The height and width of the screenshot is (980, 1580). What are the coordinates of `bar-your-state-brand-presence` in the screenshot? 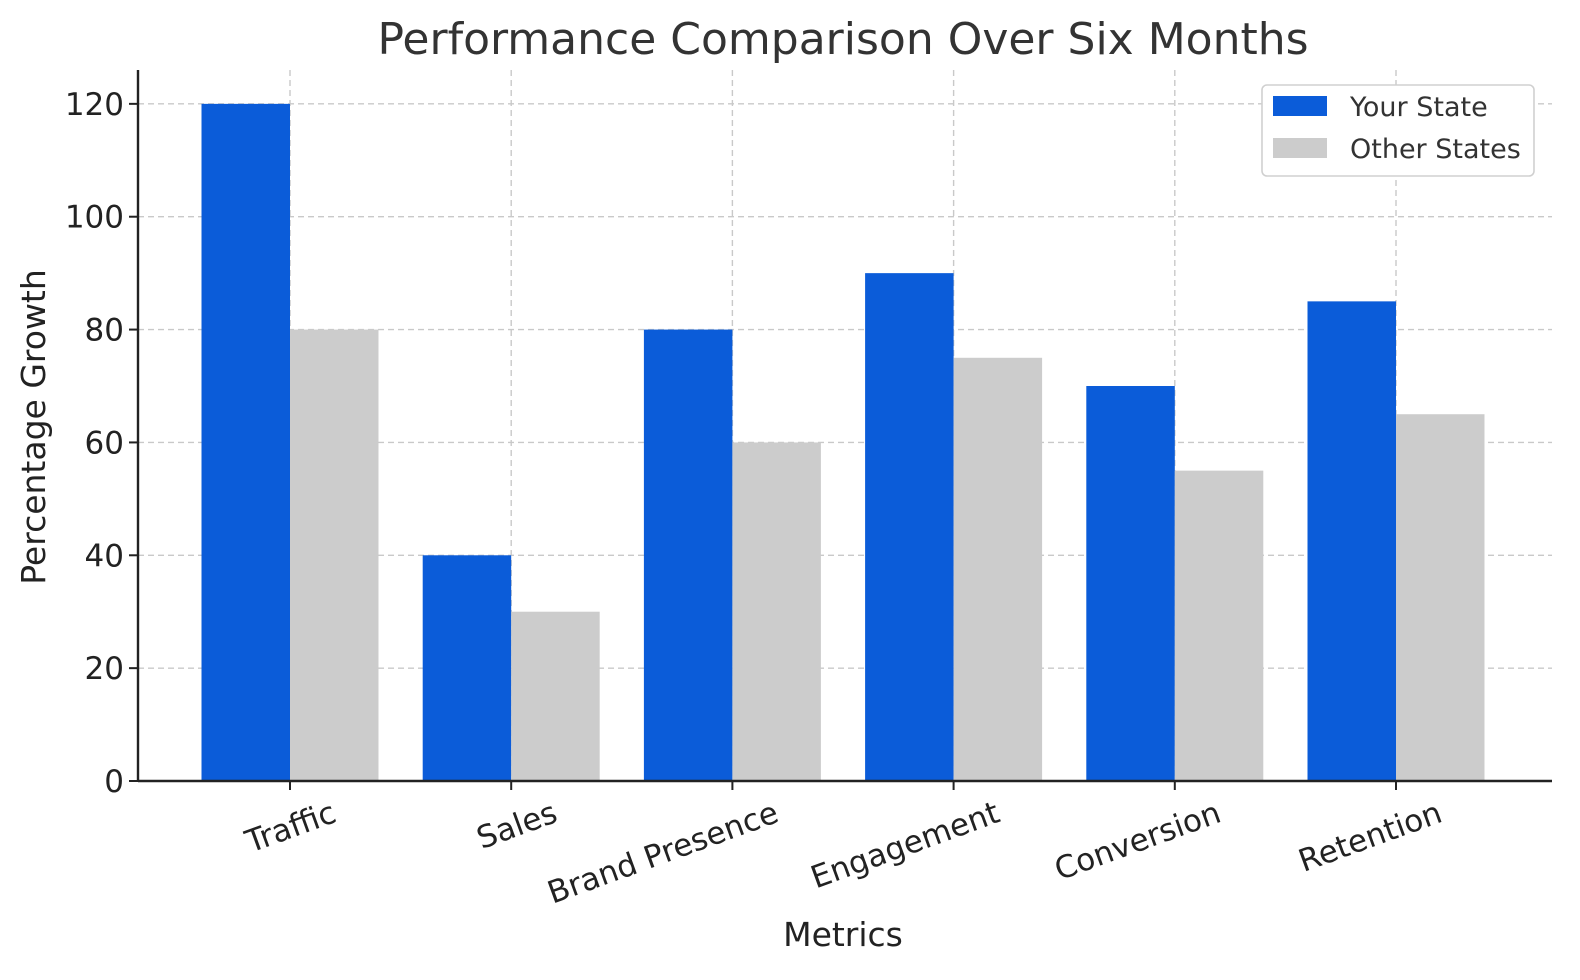 It's located at (688, 555).